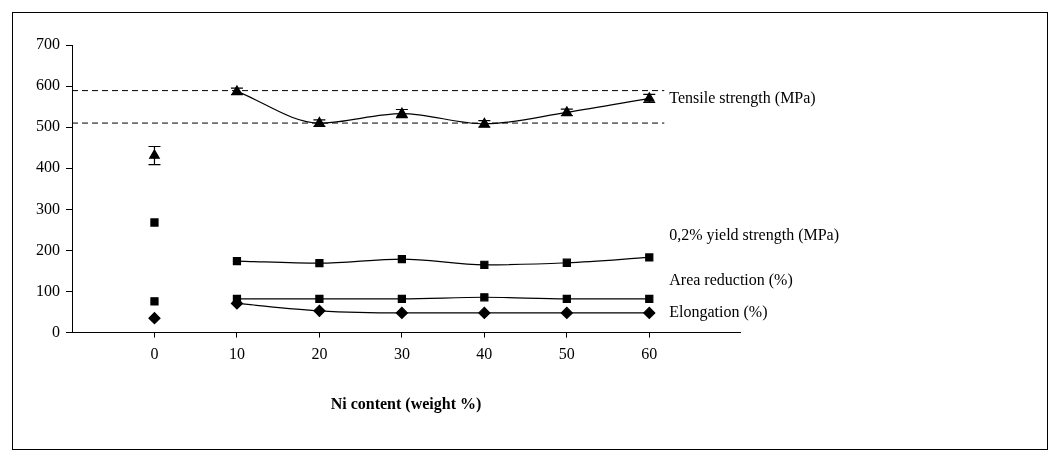 The width and height of the screenshot is (1060, 463). What do you see at coordinates (48, 208) in the screenshot?
I see `y-tick-label: 300` at bounding box center [48, 208].